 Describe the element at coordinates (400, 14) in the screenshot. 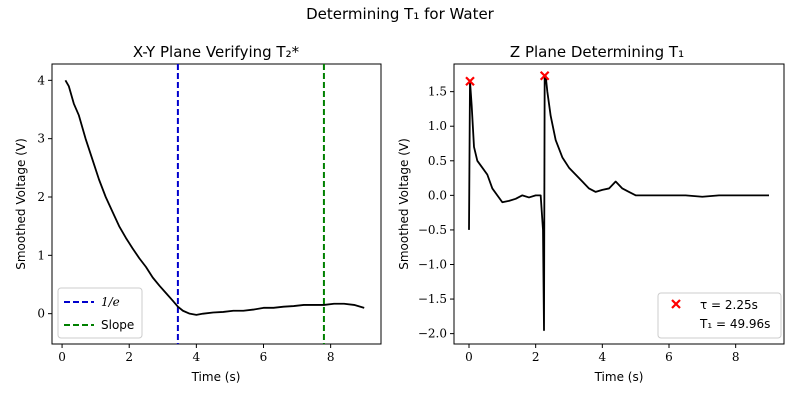

I see `figure-title: Determining T₁ for Water` at that location.